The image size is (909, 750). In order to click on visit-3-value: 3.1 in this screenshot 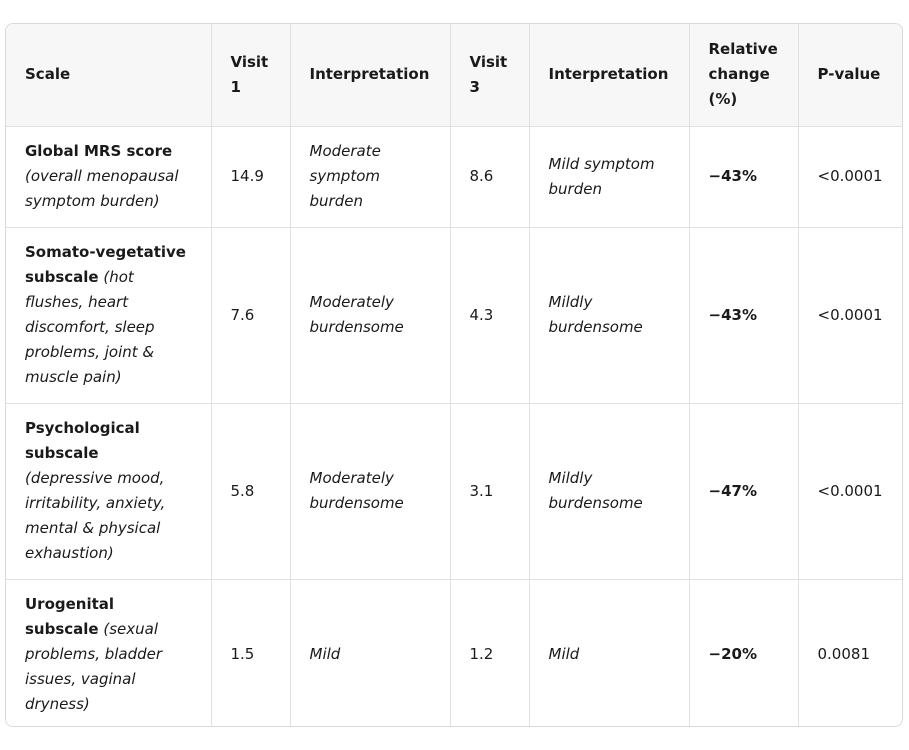, I will do `click(490, 491)`.